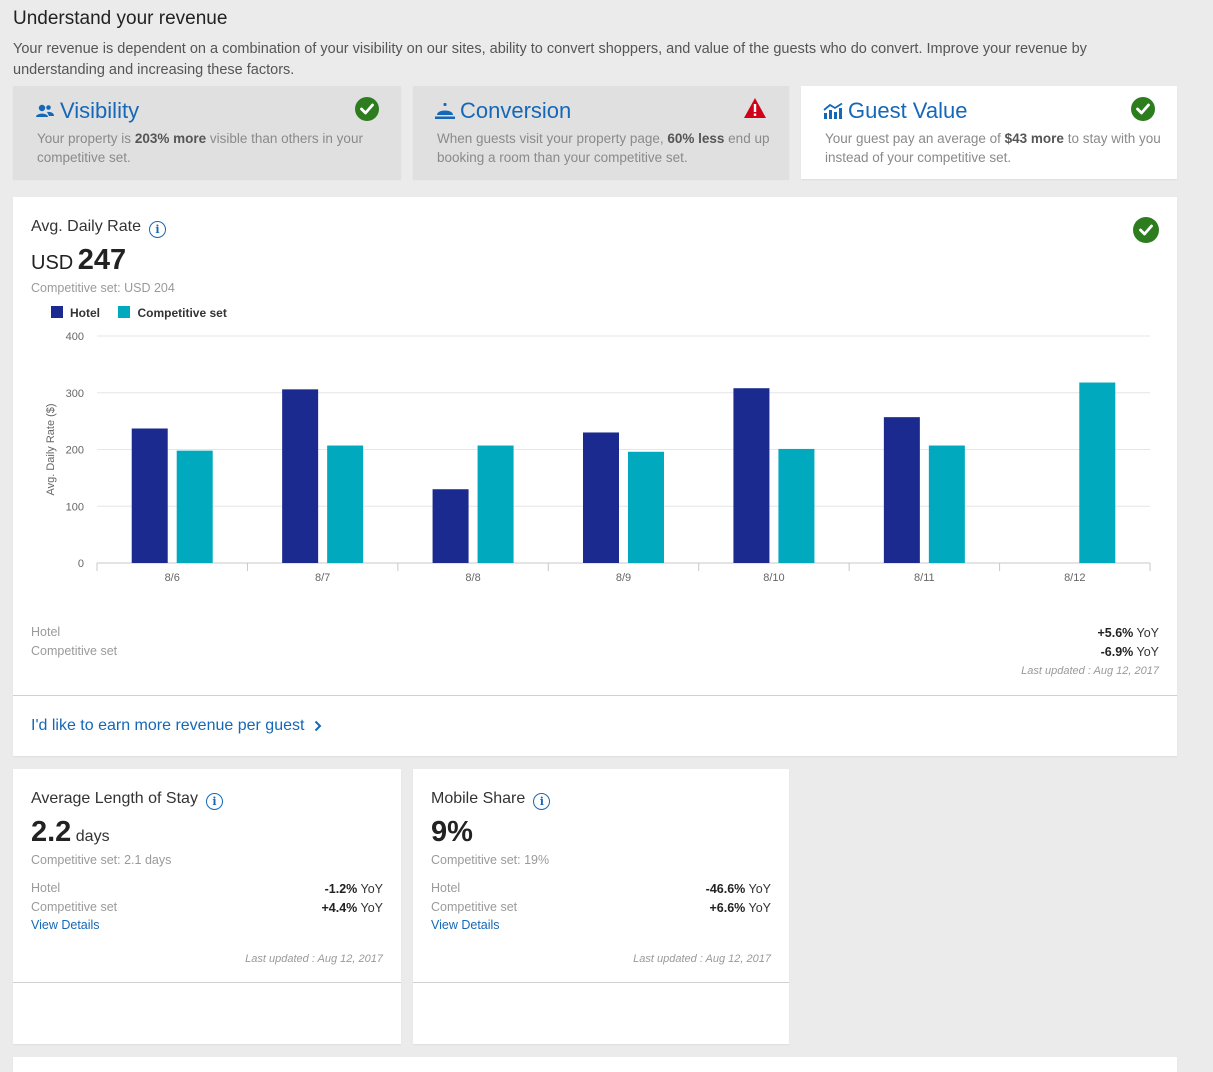 The width and height of the screenshot is (1213, 1072). What do you see at coordinates (51, 832) in the screenshot?
I see `los-amount: 2.2` at bounding box center [51, 832].